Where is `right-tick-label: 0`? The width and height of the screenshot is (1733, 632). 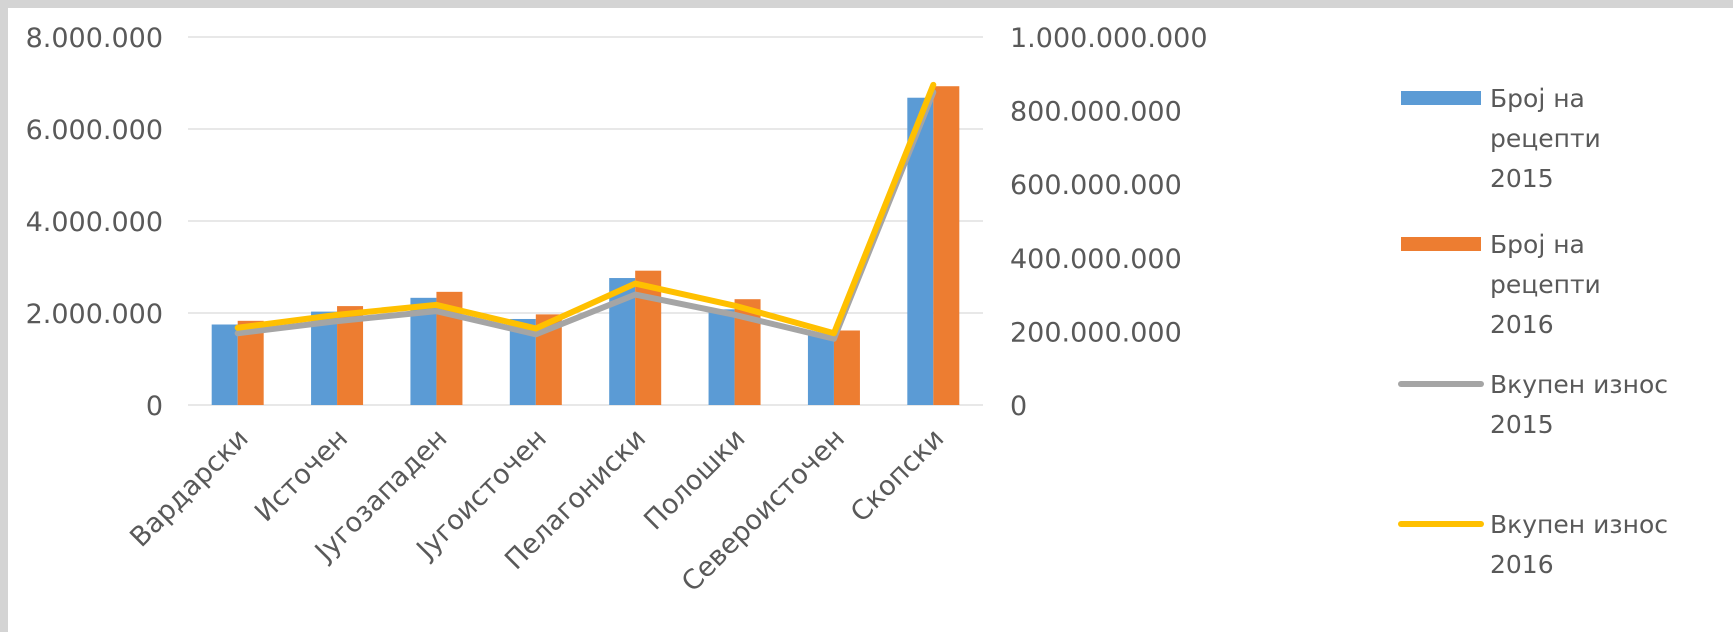 right-tick-label: 0 is located at coordinates (1018, 406).